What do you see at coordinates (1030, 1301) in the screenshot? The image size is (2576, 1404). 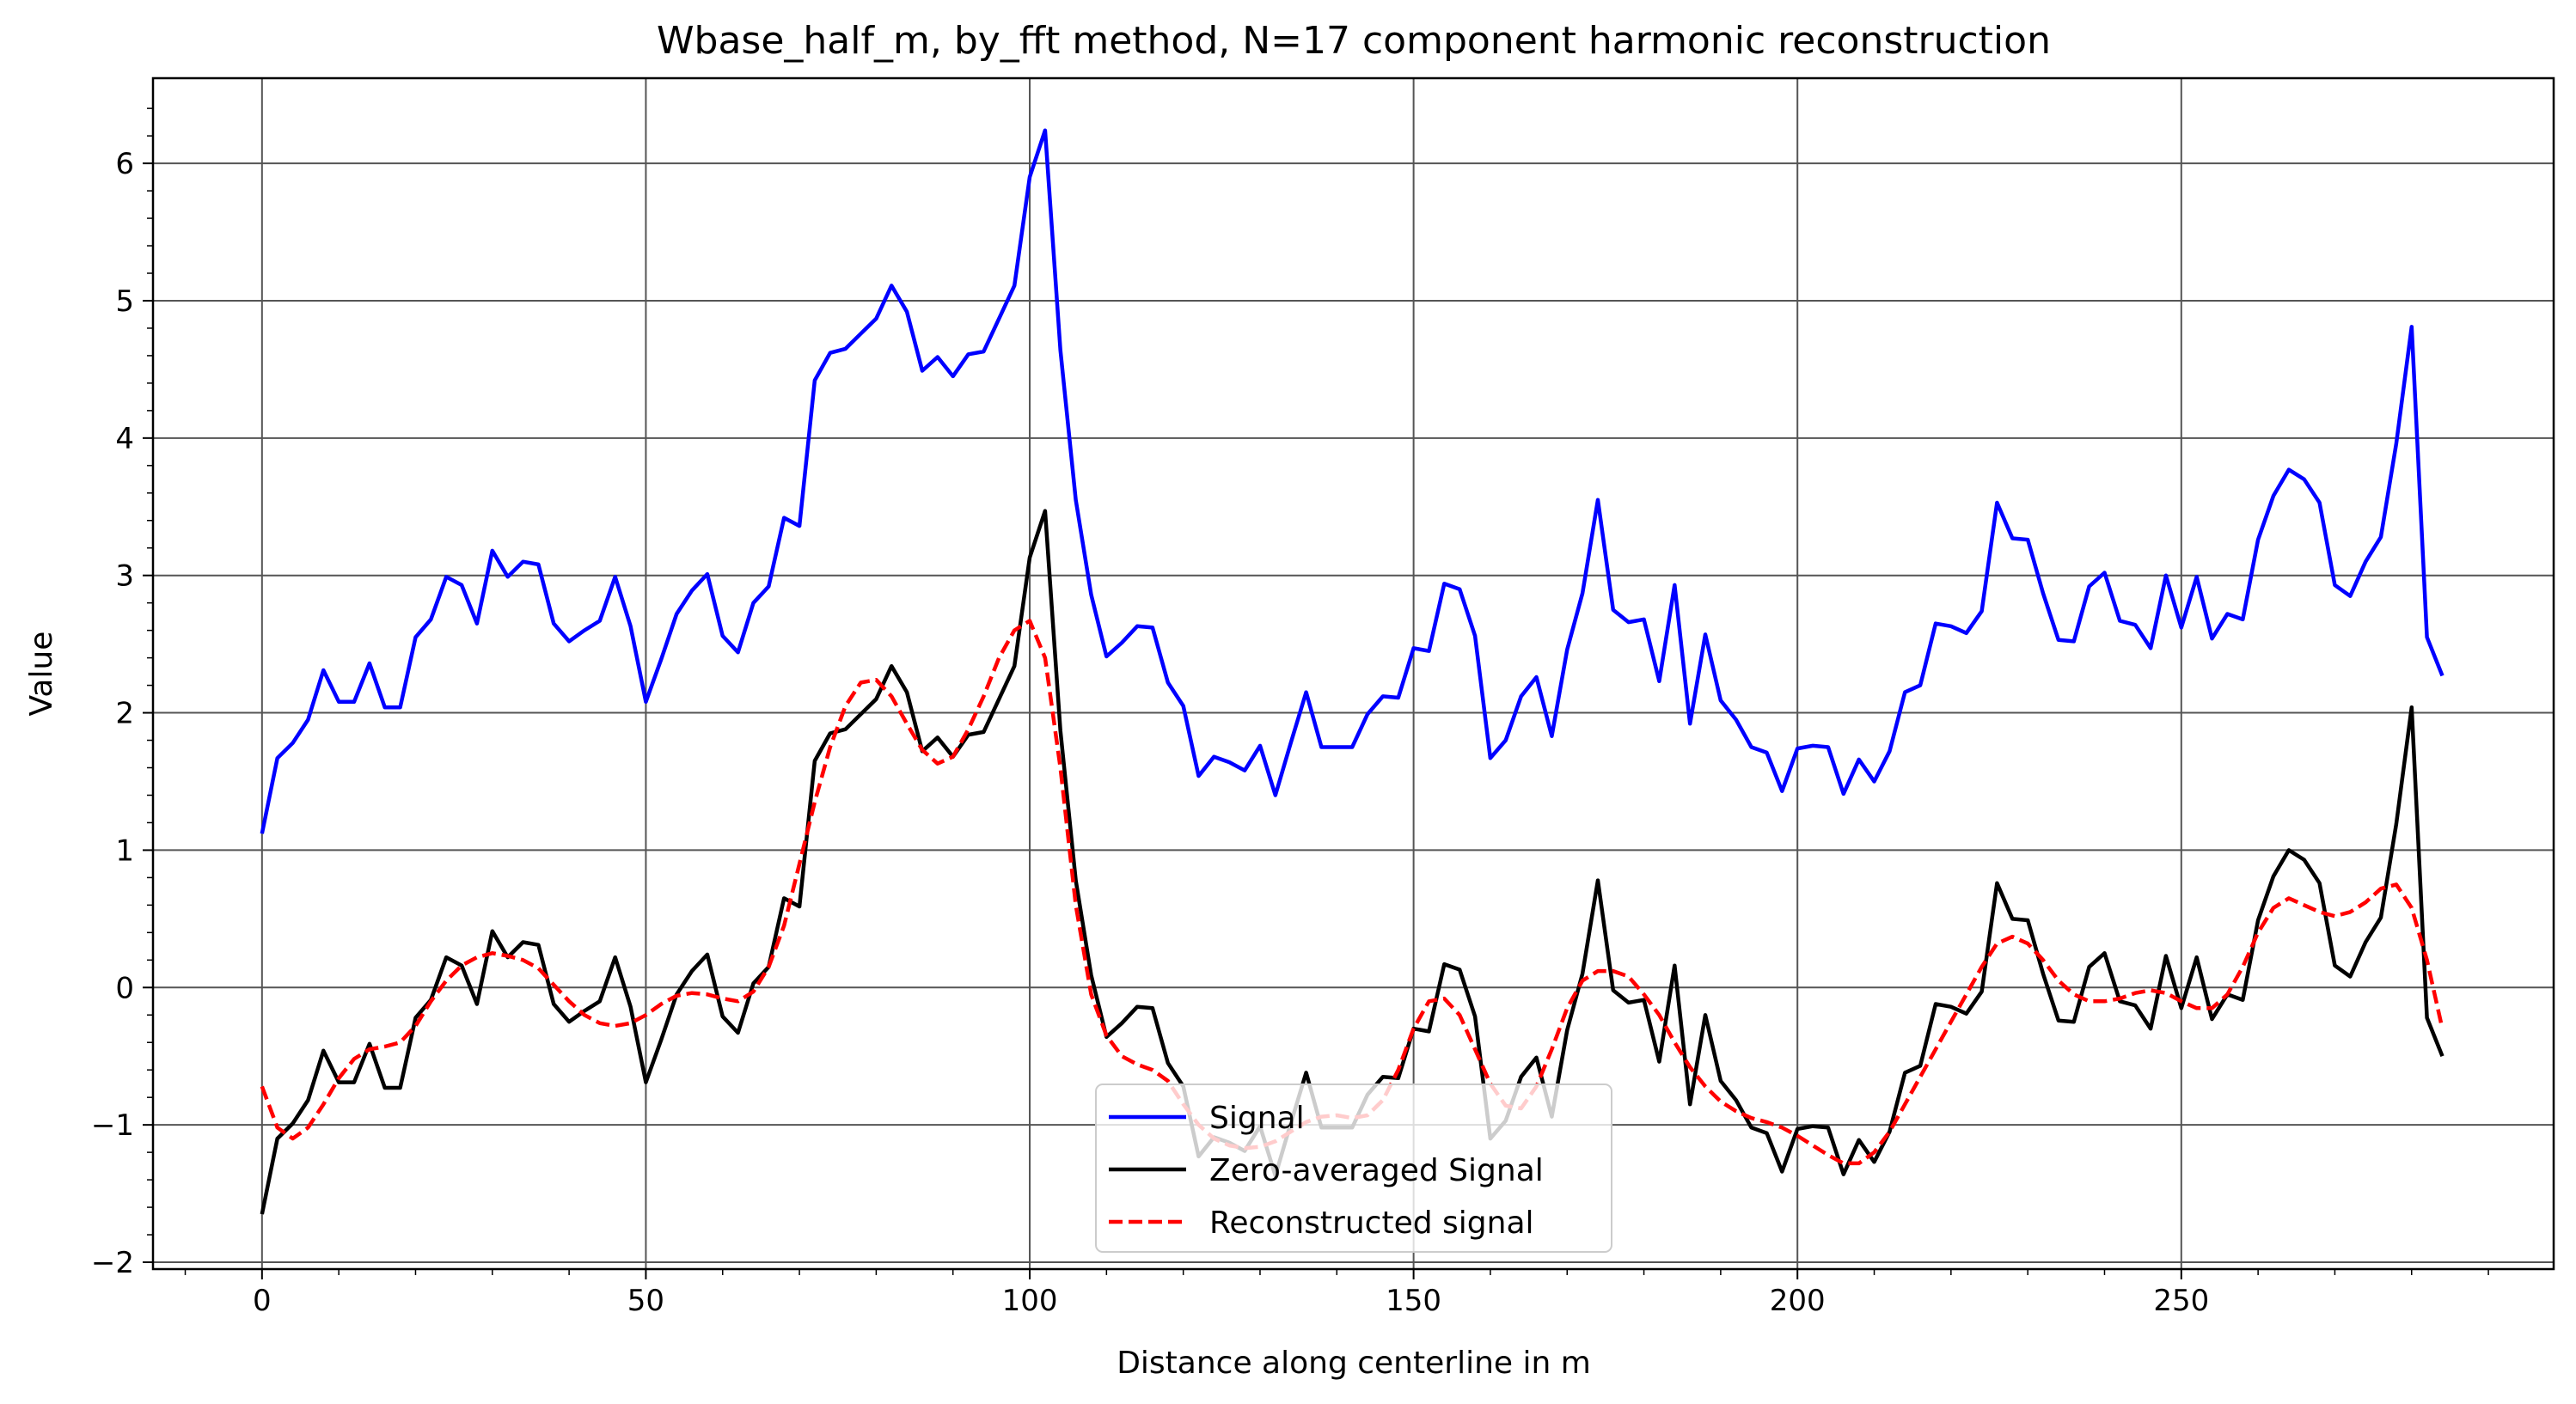 I see `x-tick-label: 100` at bounding box center [1030, 1301].